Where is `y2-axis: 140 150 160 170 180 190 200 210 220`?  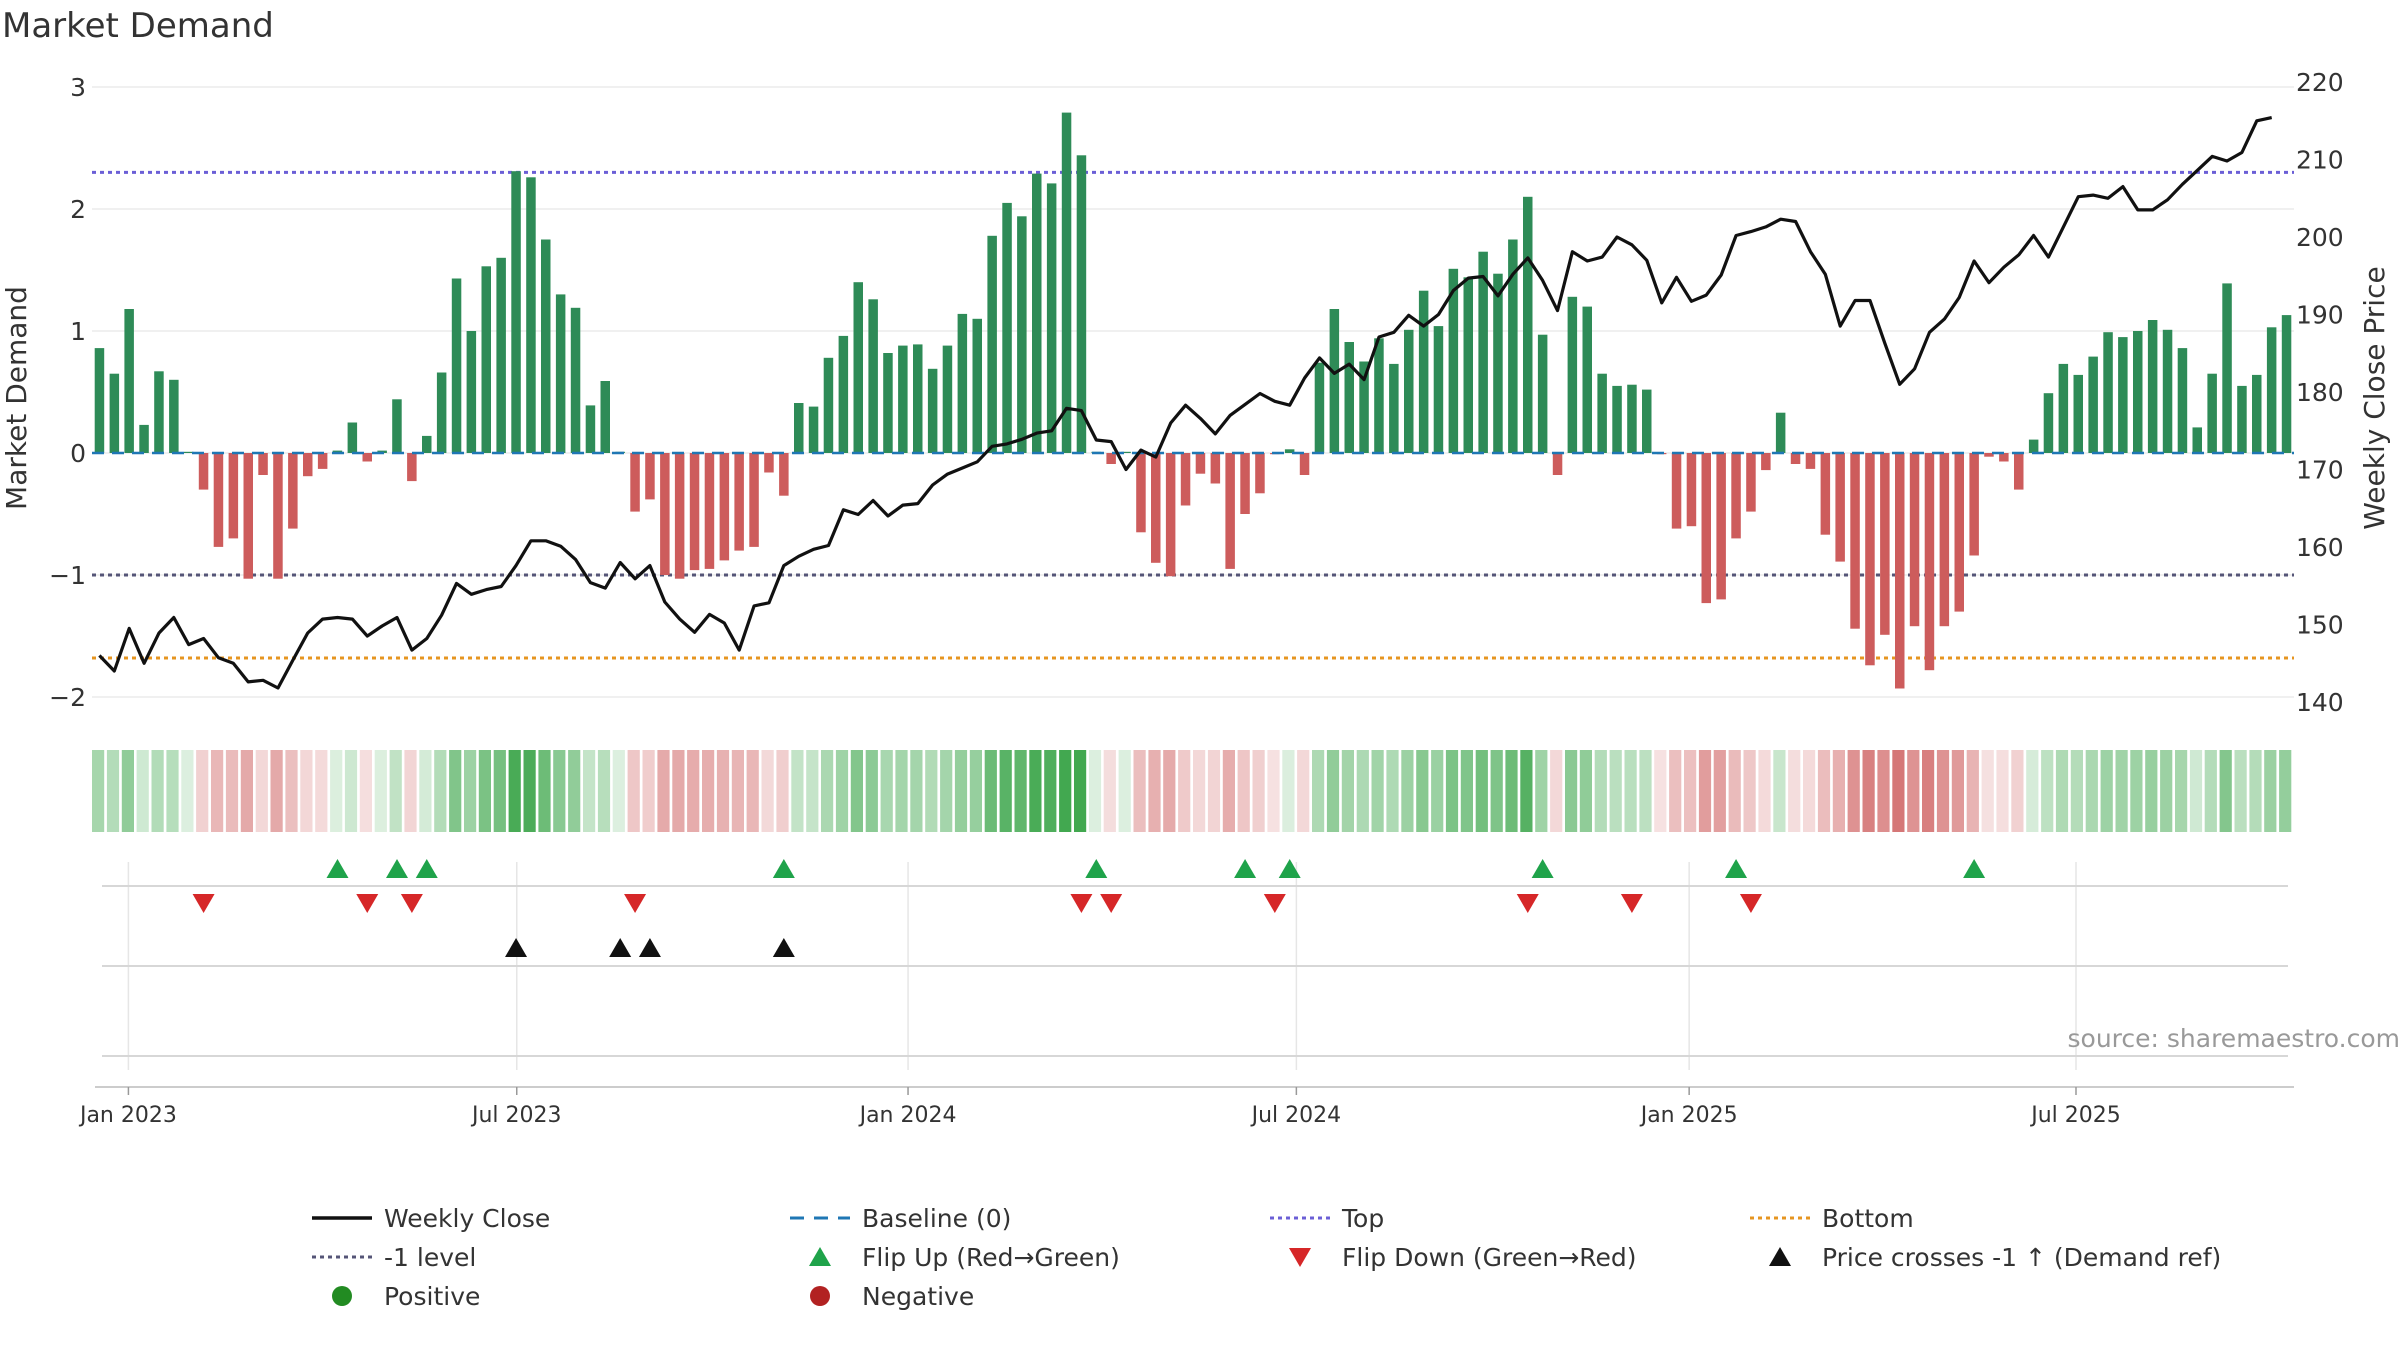 y2-axis: 140 150 160 170 180 190 200 210 220 is located at coordinates (2320, 392).